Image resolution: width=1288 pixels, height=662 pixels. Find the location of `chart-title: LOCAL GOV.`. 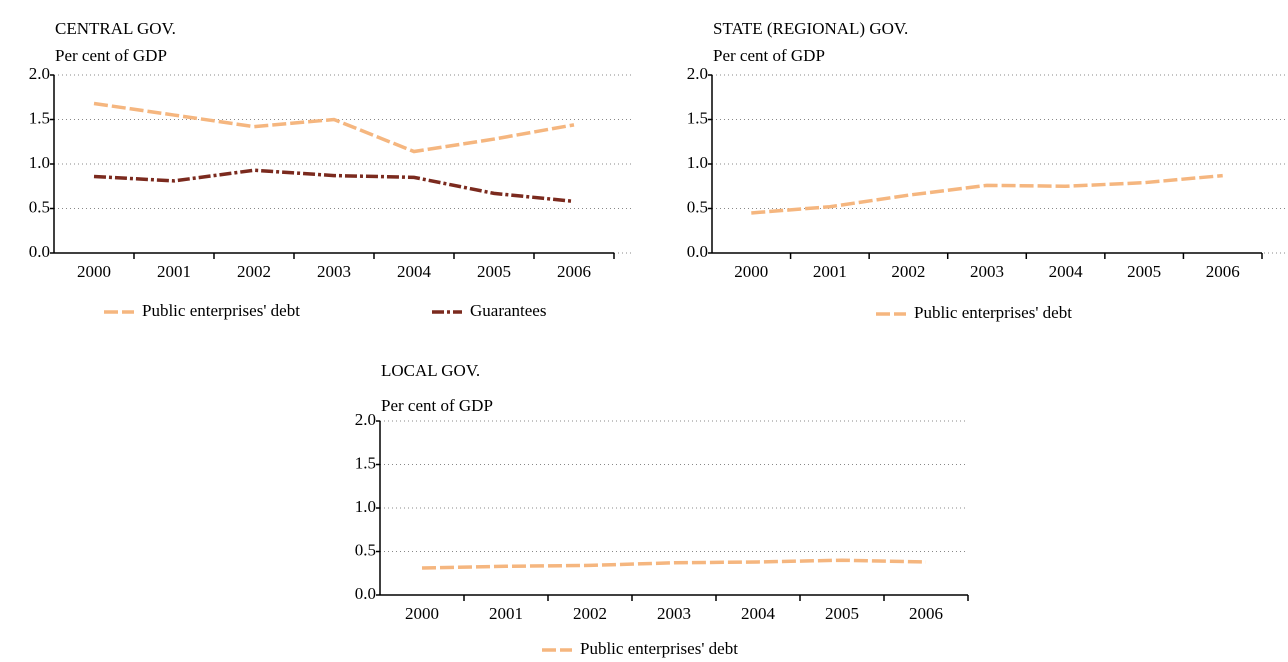

chart-title: LOCAL GOV. is located at coordinates (430, 370).